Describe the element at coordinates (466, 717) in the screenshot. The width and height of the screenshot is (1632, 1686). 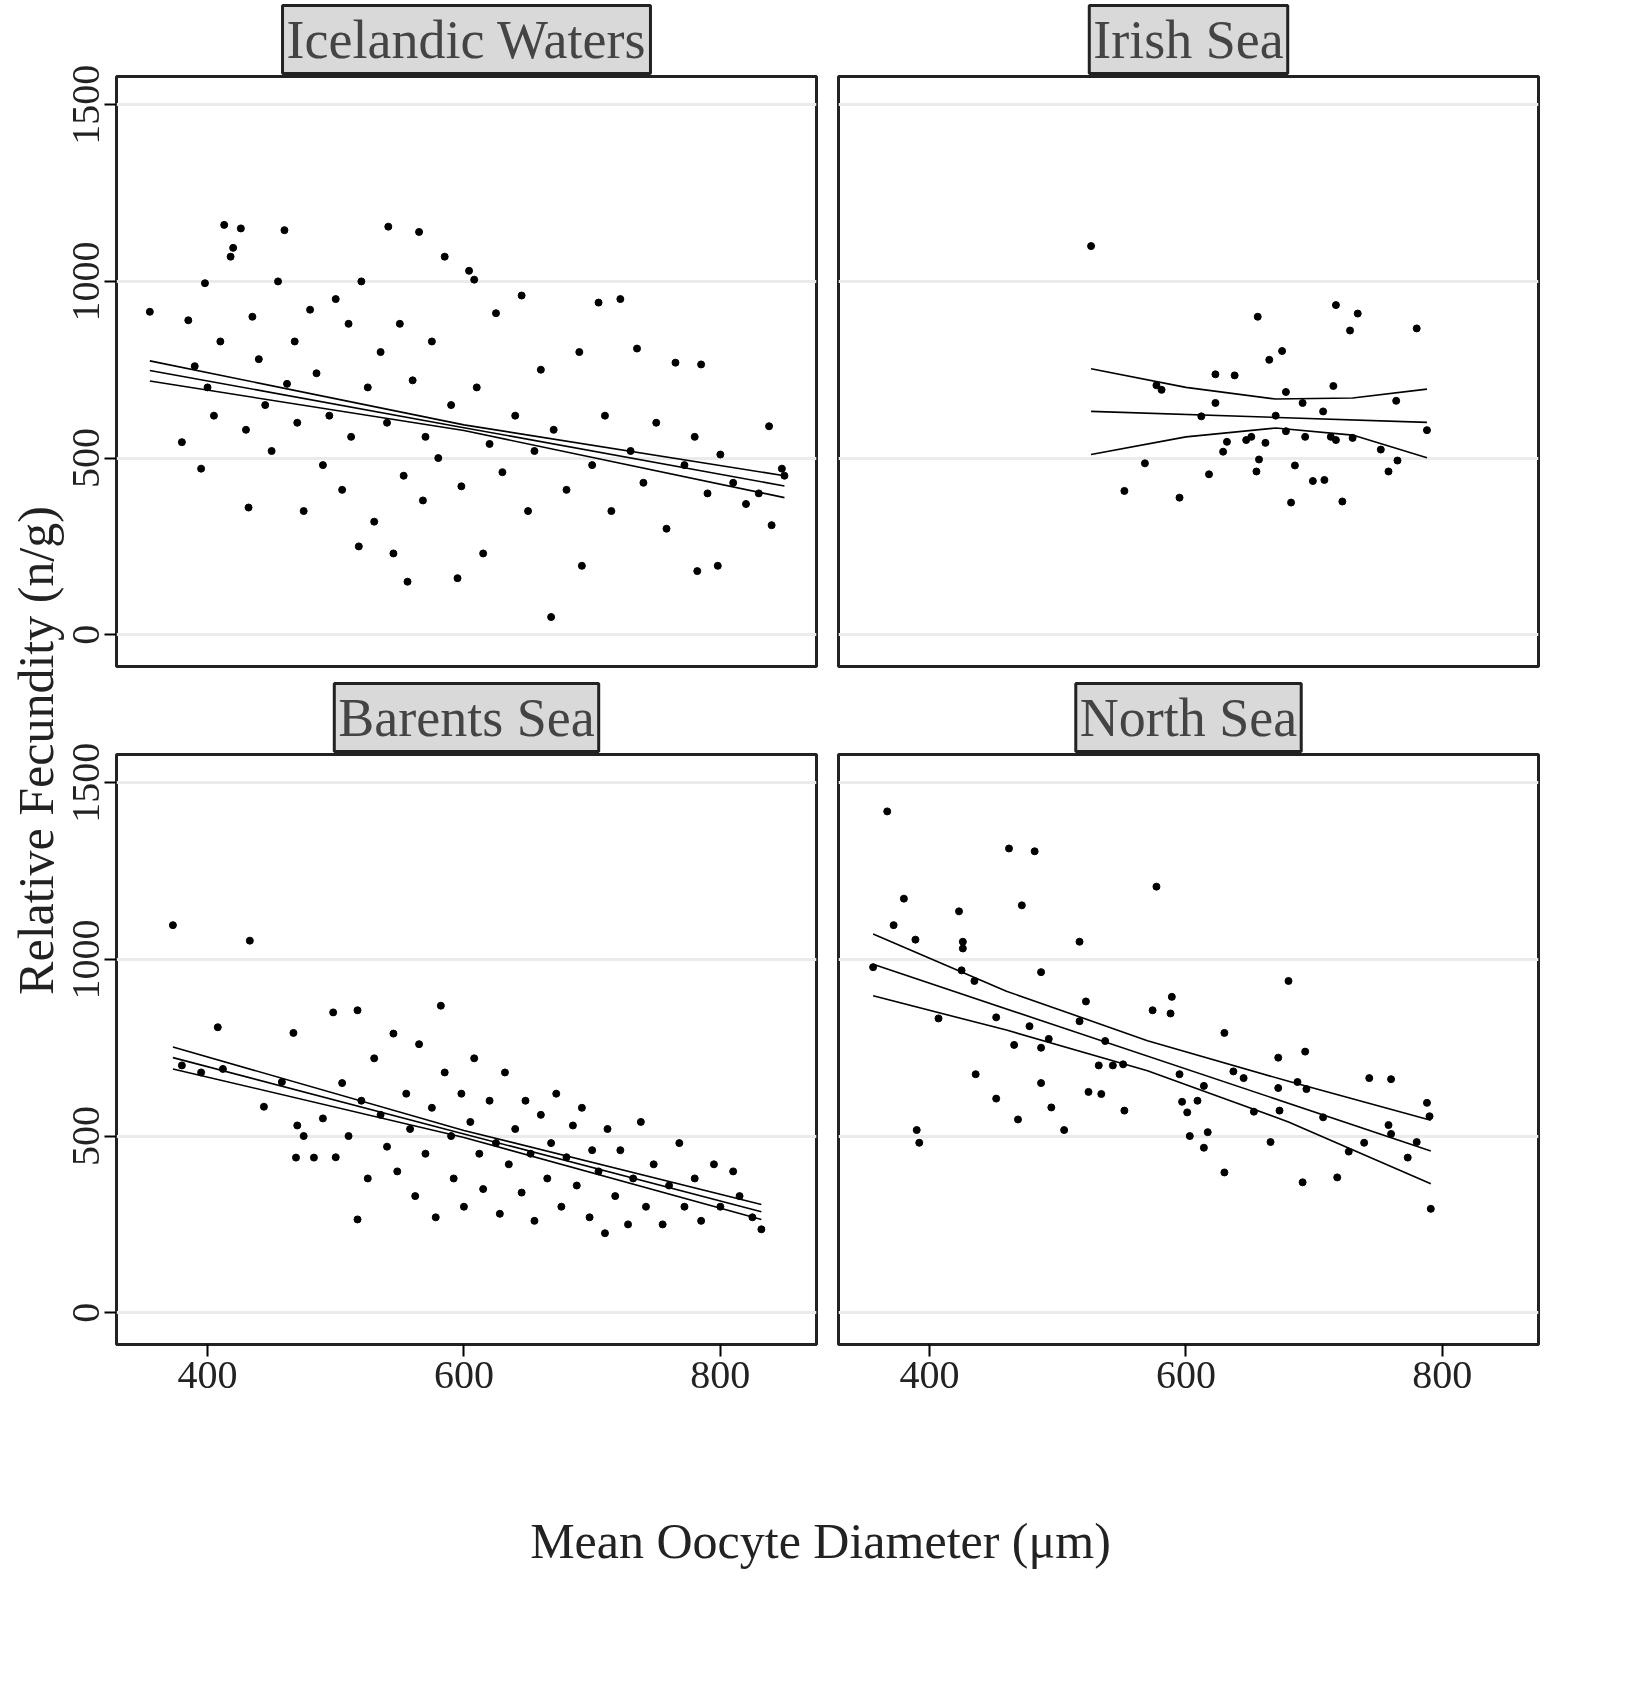
I see `chart-title: Barents Sea` at that location.